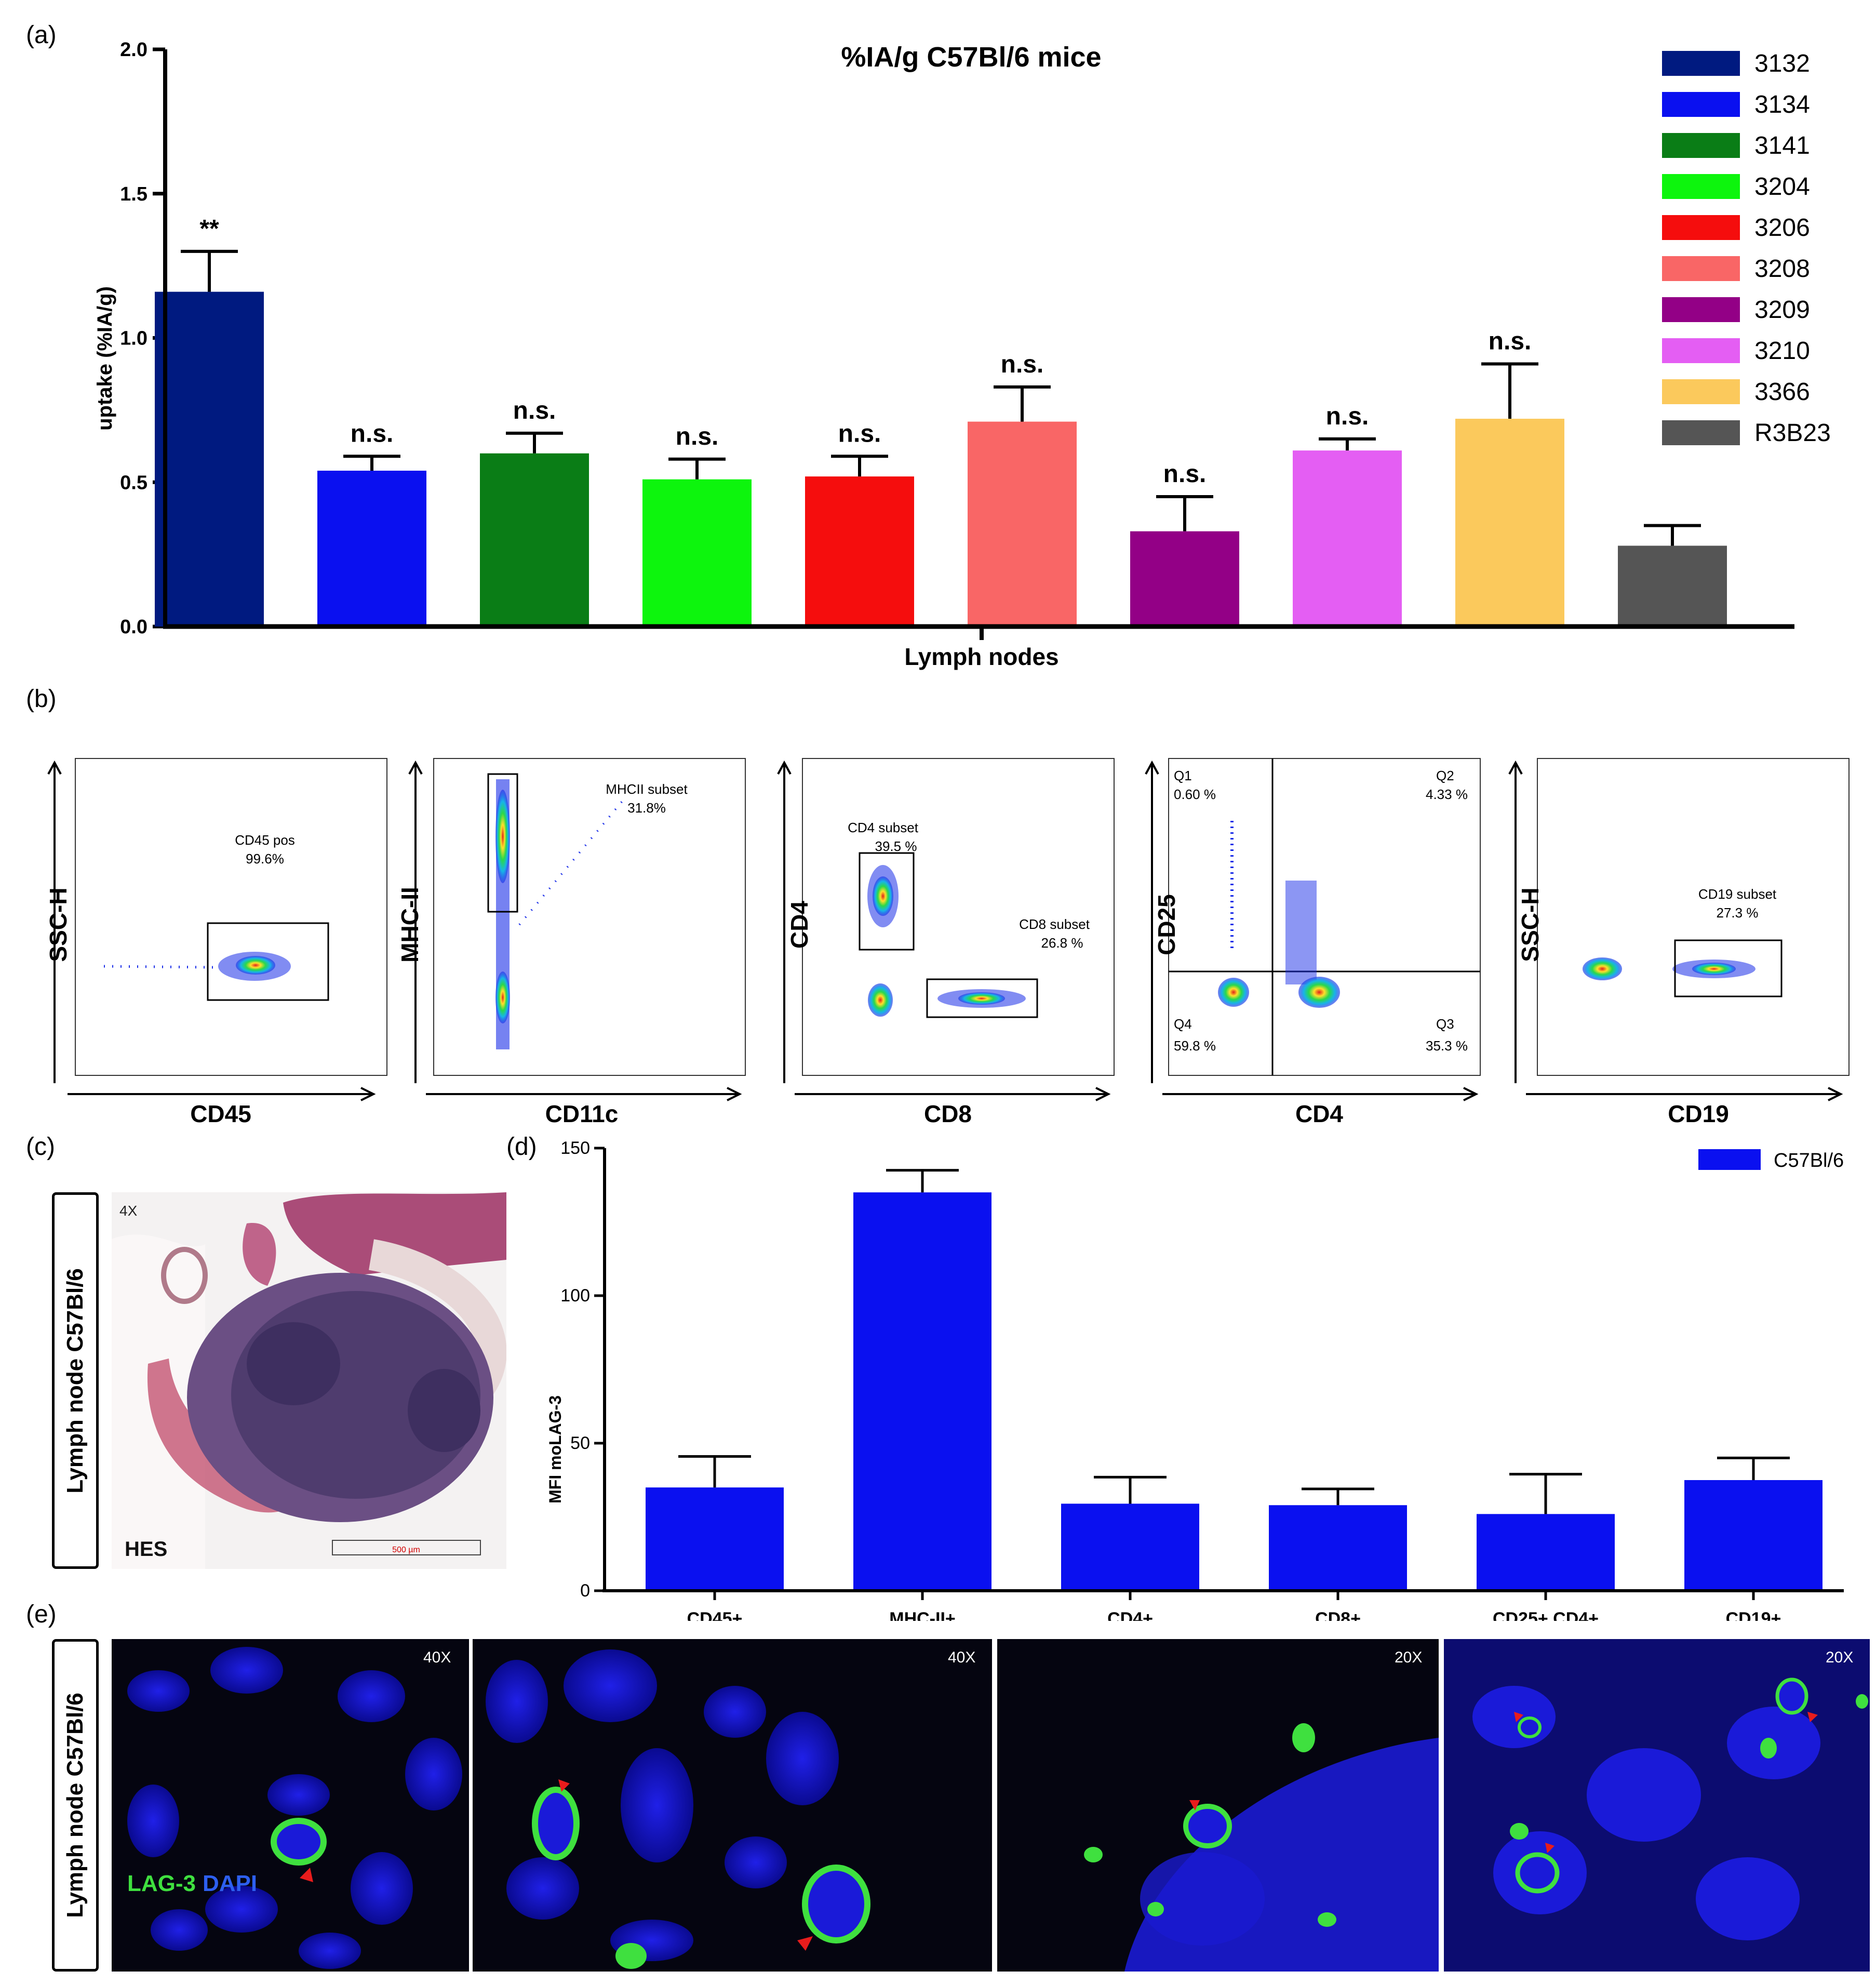 The image size is (1876, 1984). Describe the element at coordinates (580, 1443) in the screenshot. I see `chart-d-y-tick-label: 50` at that location.